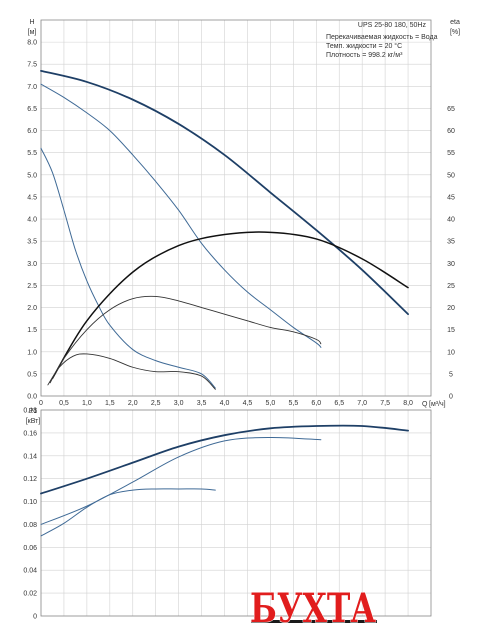 Image resolution: width=483 pixels, height=640 pixels. I want to click on head-tick-label: 0.0, so click(32, 397).